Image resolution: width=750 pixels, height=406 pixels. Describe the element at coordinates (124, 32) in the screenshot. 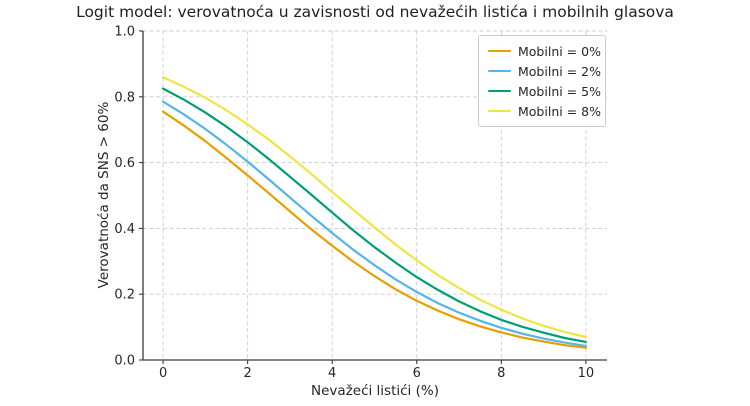

I see `y-tick-label: 1.0` at that location.